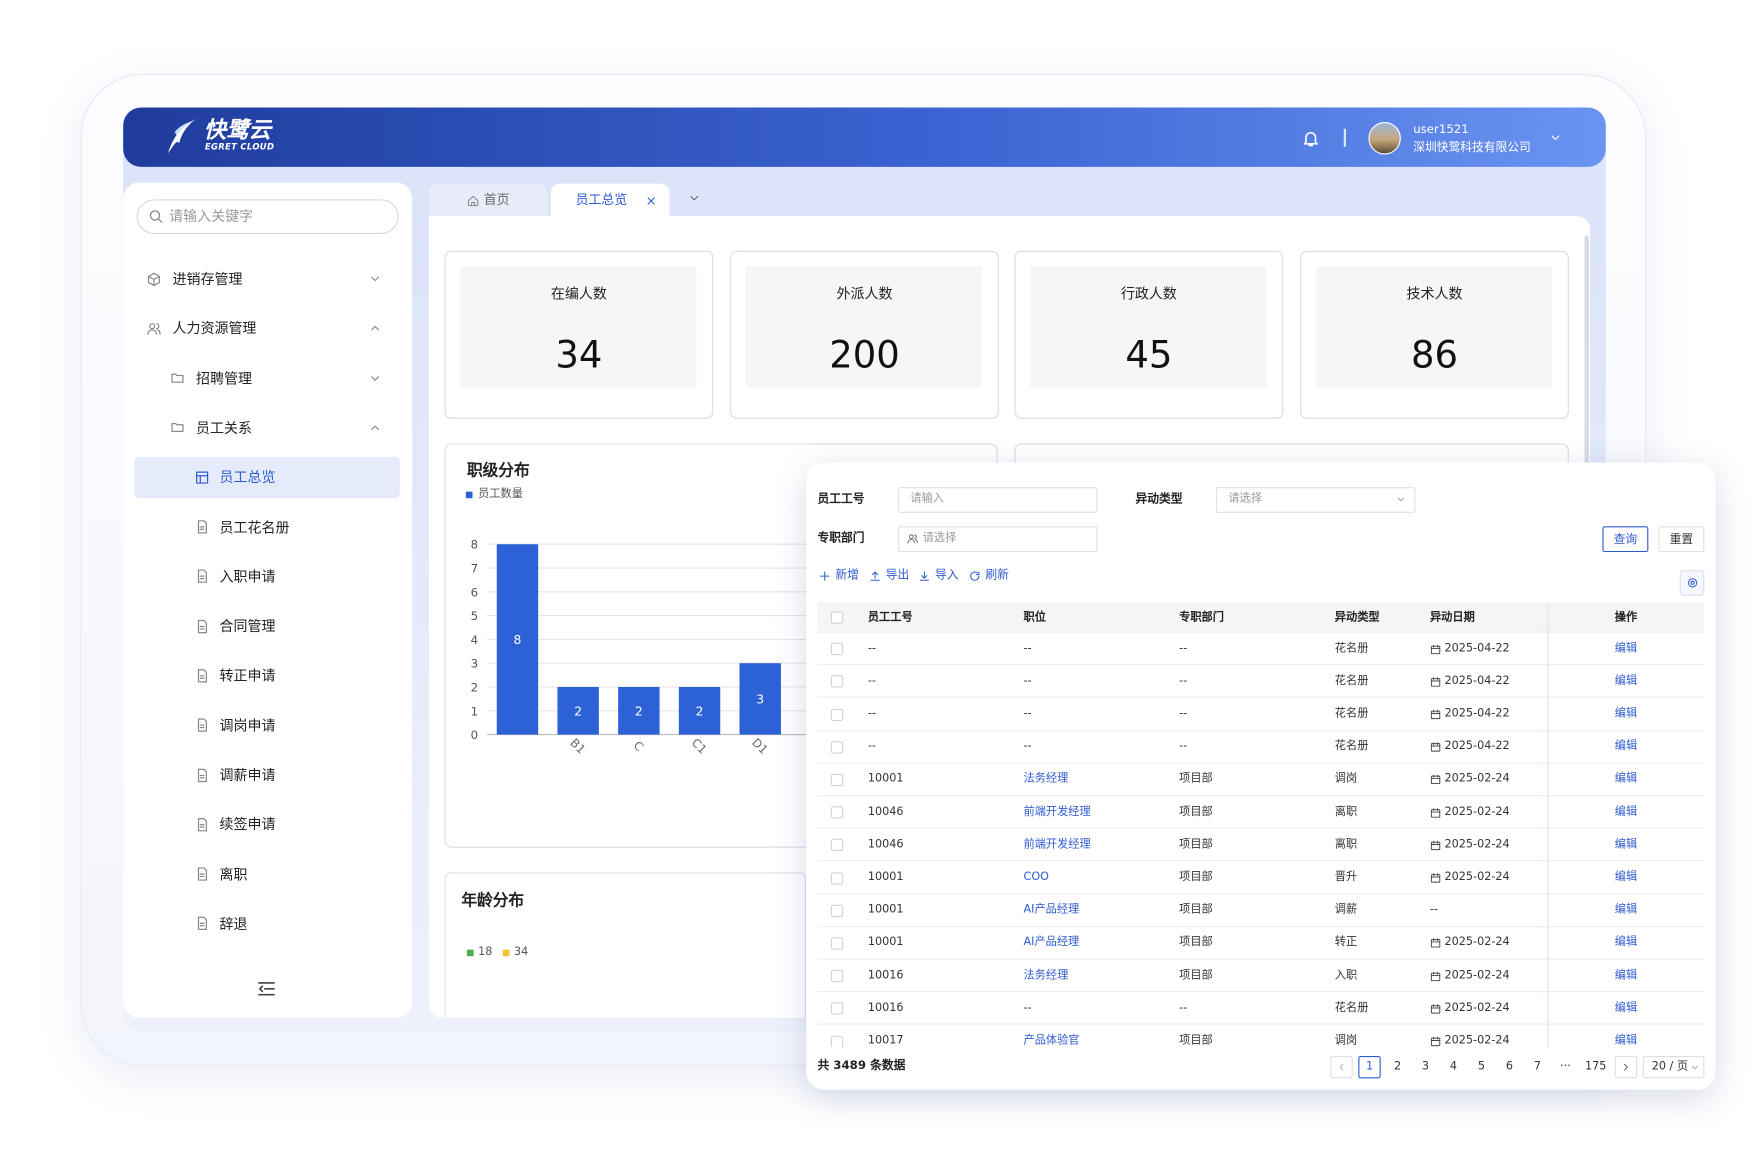  What do you see at coordinates (947, 575) in the screenshot?
I see `toolbar-action: 导入` at bounding box center [947, 575].